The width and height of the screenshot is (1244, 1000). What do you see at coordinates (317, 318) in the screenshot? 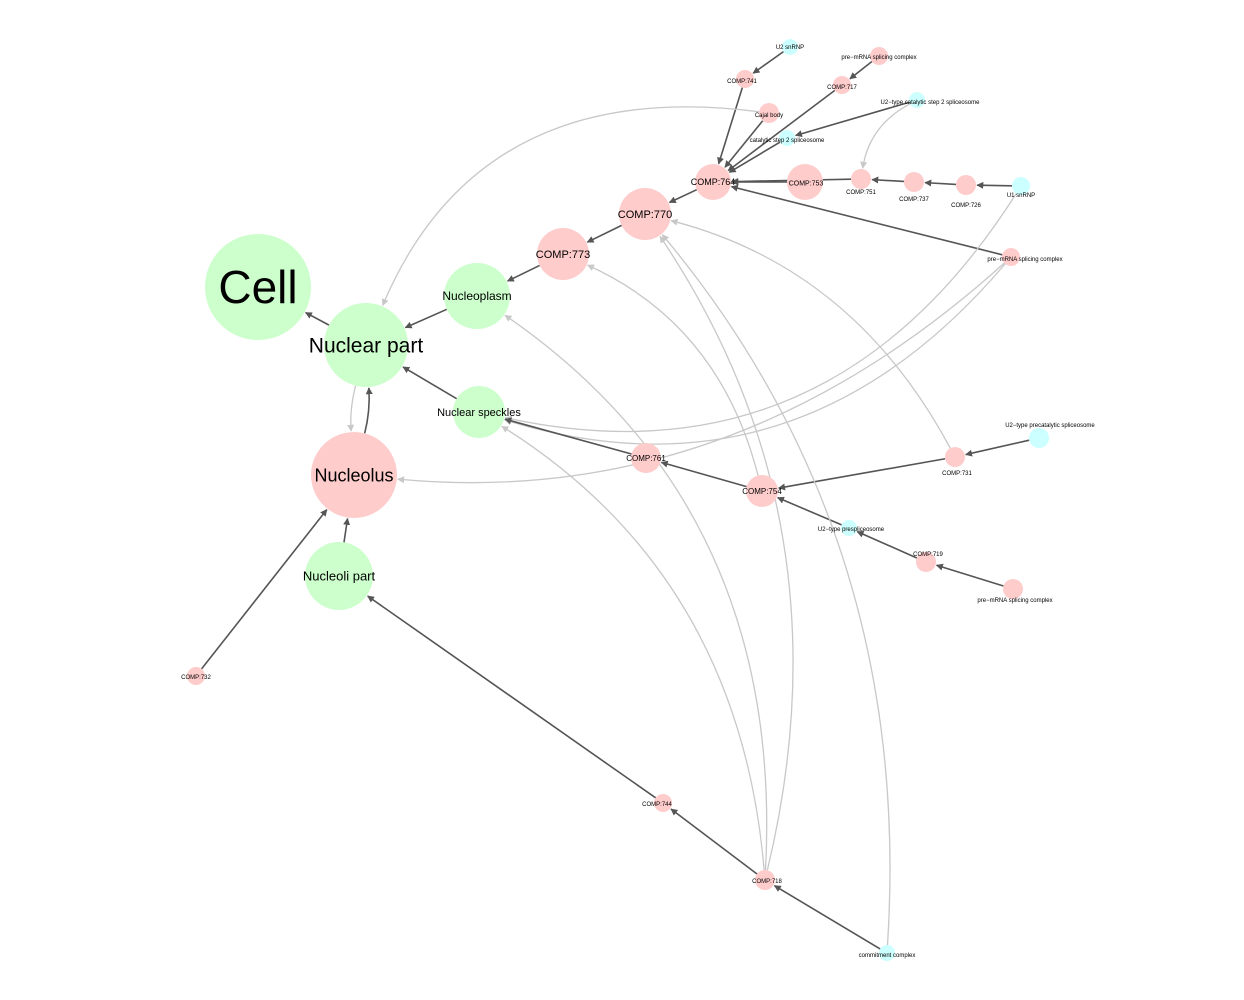
I see `edge-nuclear-part-to-cell` at bounding box center [317, 318].